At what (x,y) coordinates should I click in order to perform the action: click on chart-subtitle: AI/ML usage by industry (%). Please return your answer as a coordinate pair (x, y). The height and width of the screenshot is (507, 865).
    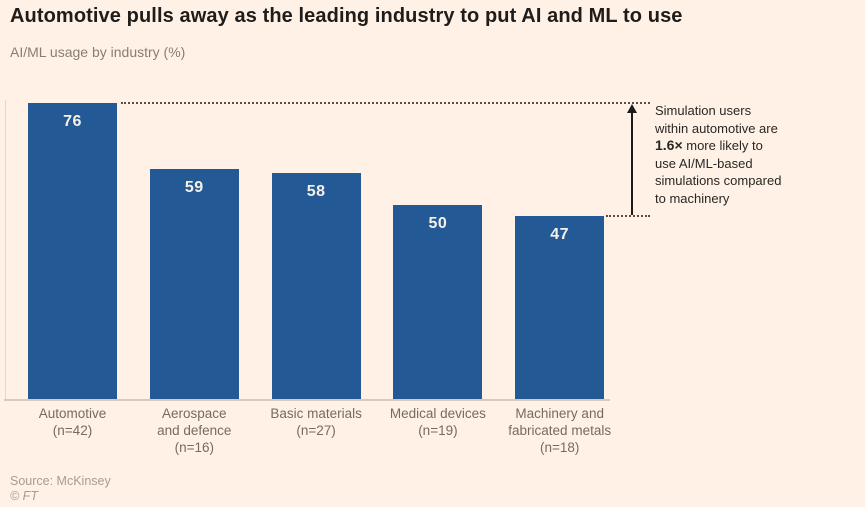
    Looking at the image, I should click on (98, 52).